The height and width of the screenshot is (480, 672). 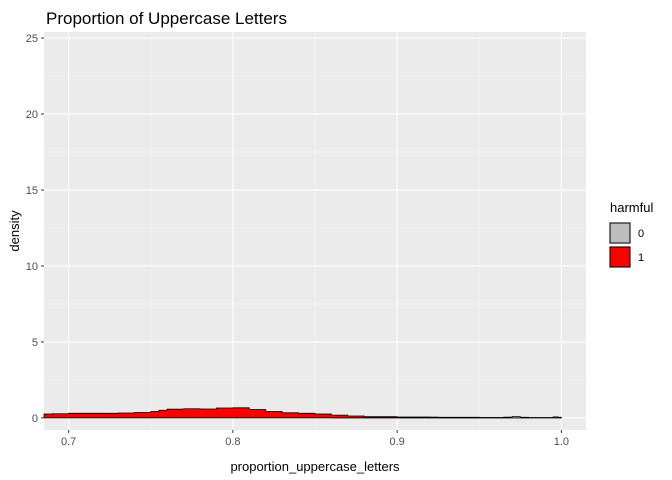 I want to click on x-tick-label: 0.7, so click(x=68, y=442).